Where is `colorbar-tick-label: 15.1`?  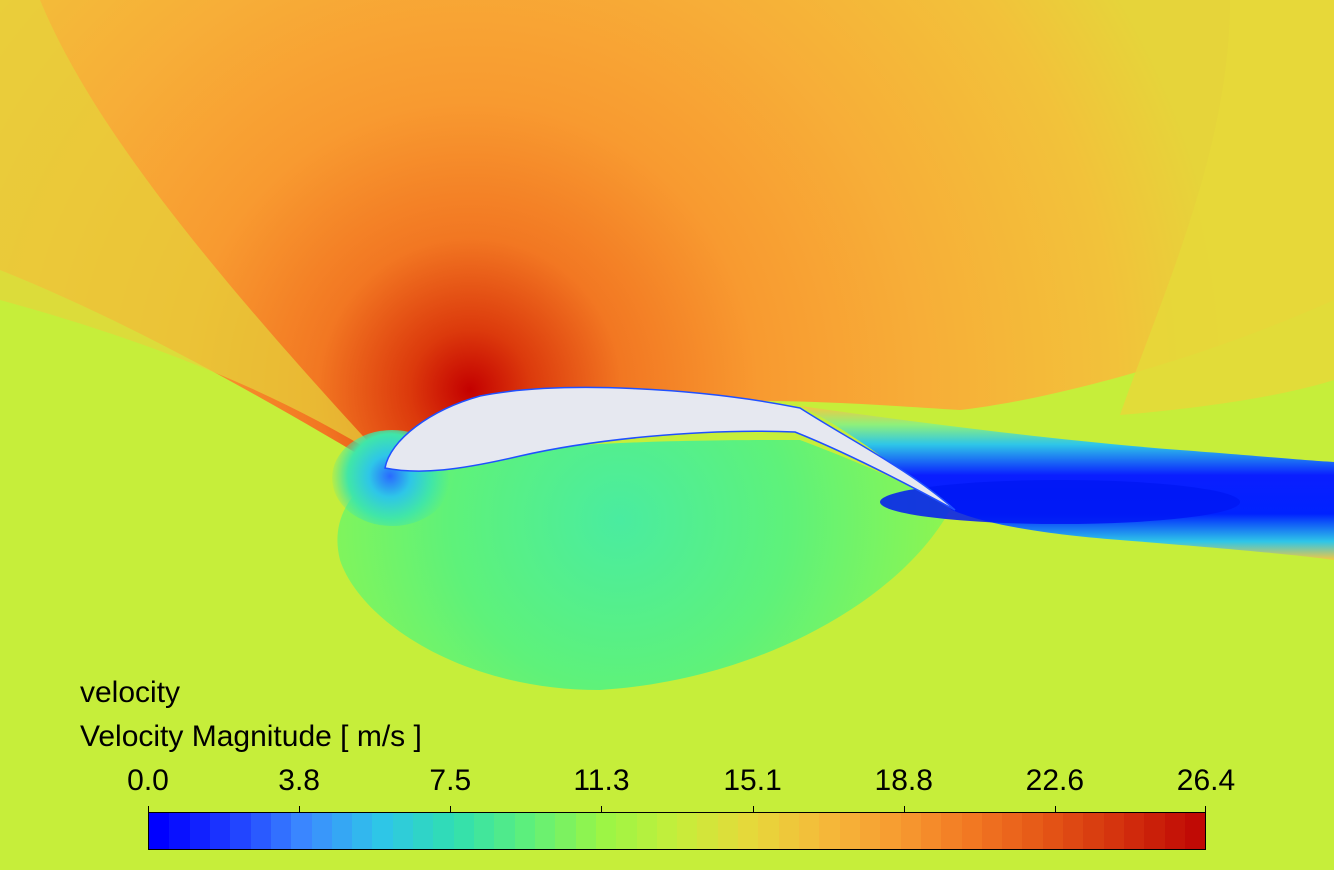 colorbar-tick-label: 15.1 is located at coordinates (752, 780).